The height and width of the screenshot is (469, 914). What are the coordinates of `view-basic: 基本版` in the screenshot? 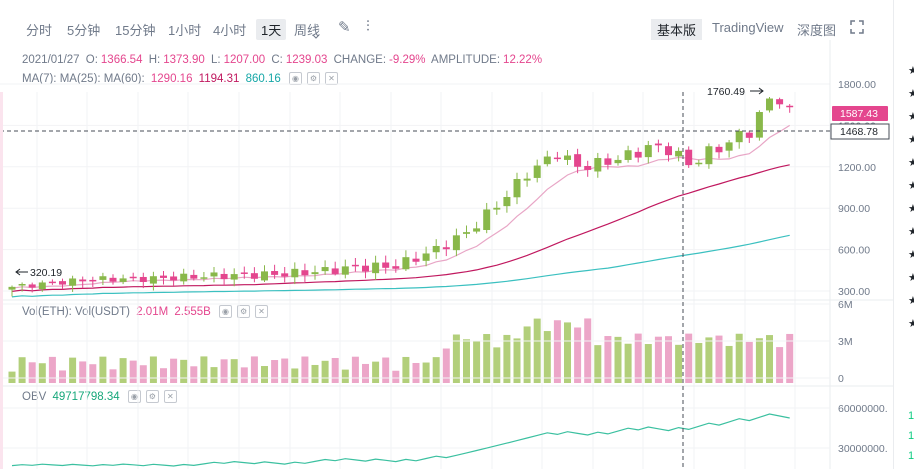 It's located at (677, 29).